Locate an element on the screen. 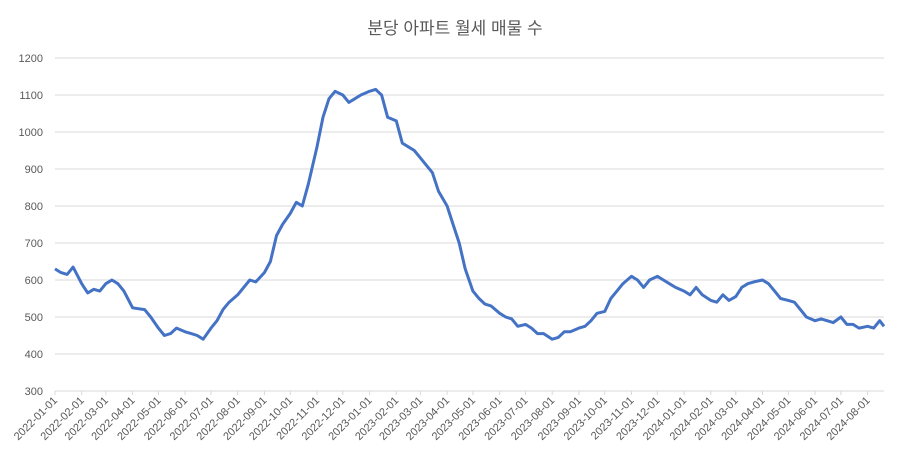  chart-title: 분당 아파트 월세 매물 수 is located at coordinates (454, 28).